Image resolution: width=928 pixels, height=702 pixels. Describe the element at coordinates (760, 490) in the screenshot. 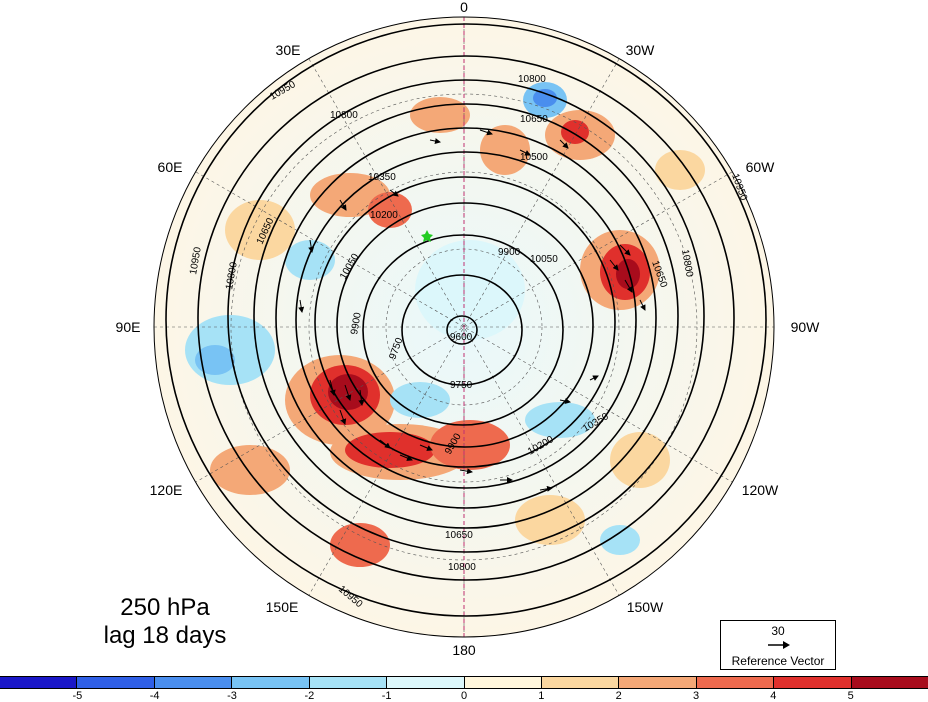

I see `lon-label-120w: 120W` at that location.